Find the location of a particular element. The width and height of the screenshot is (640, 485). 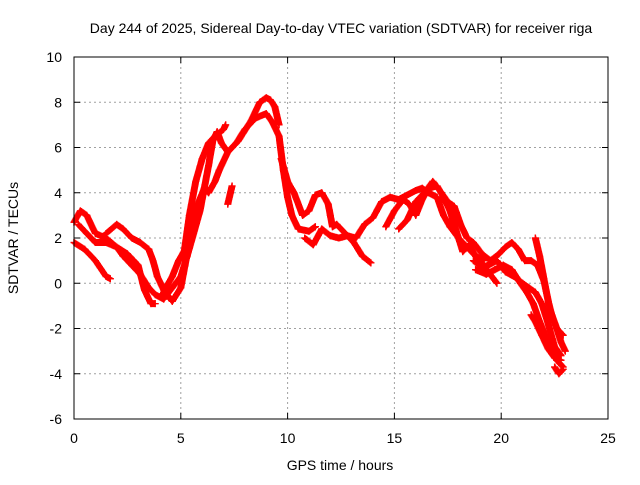

y-tick-label: 8 is located at coordinates (58, 102).